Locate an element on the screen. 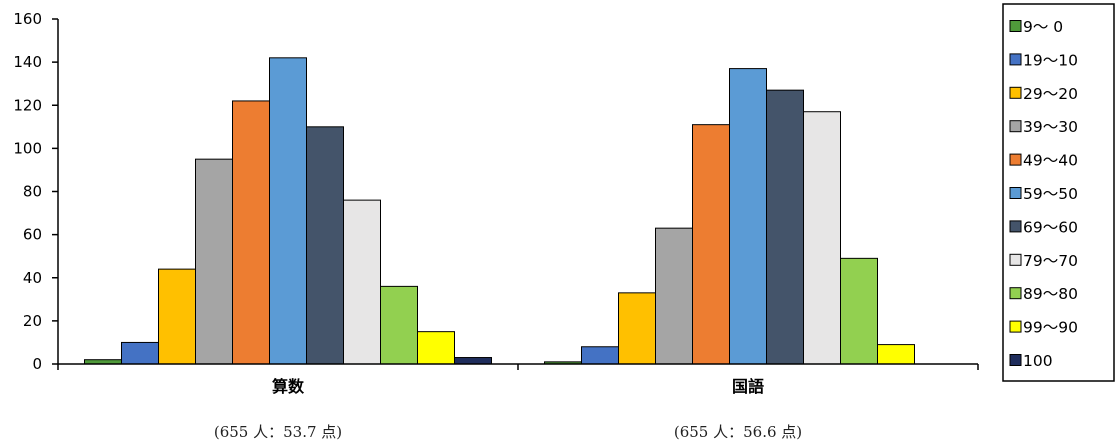 This screenshot has width=1118, height=442. y-tick-label: 120 is located at coordinates (27, 105).